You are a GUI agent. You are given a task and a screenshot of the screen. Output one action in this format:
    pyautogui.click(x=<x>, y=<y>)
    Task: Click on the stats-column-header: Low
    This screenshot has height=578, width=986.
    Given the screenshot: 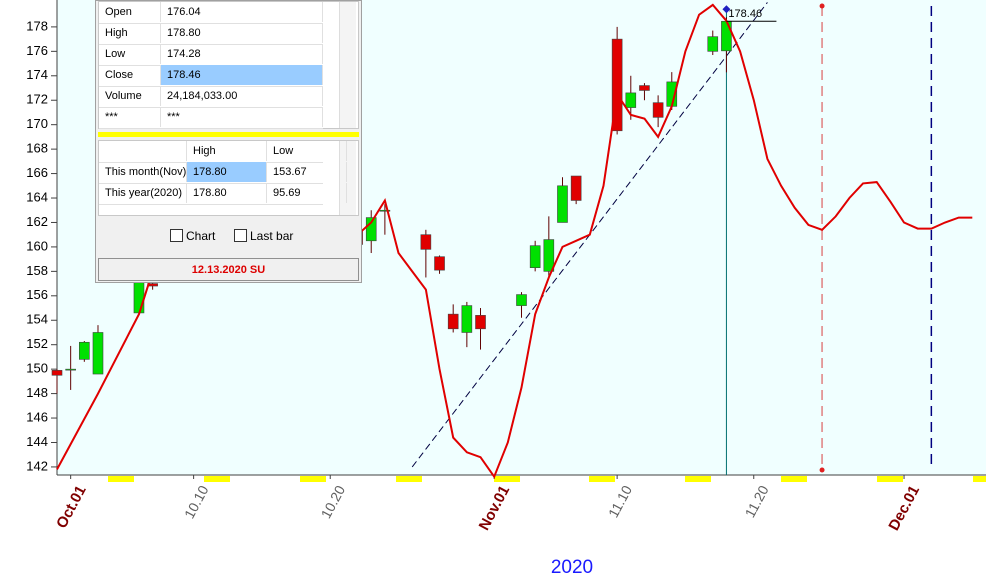 What is the action you would take?
    pyautogui.click(x=307, y=151)
    